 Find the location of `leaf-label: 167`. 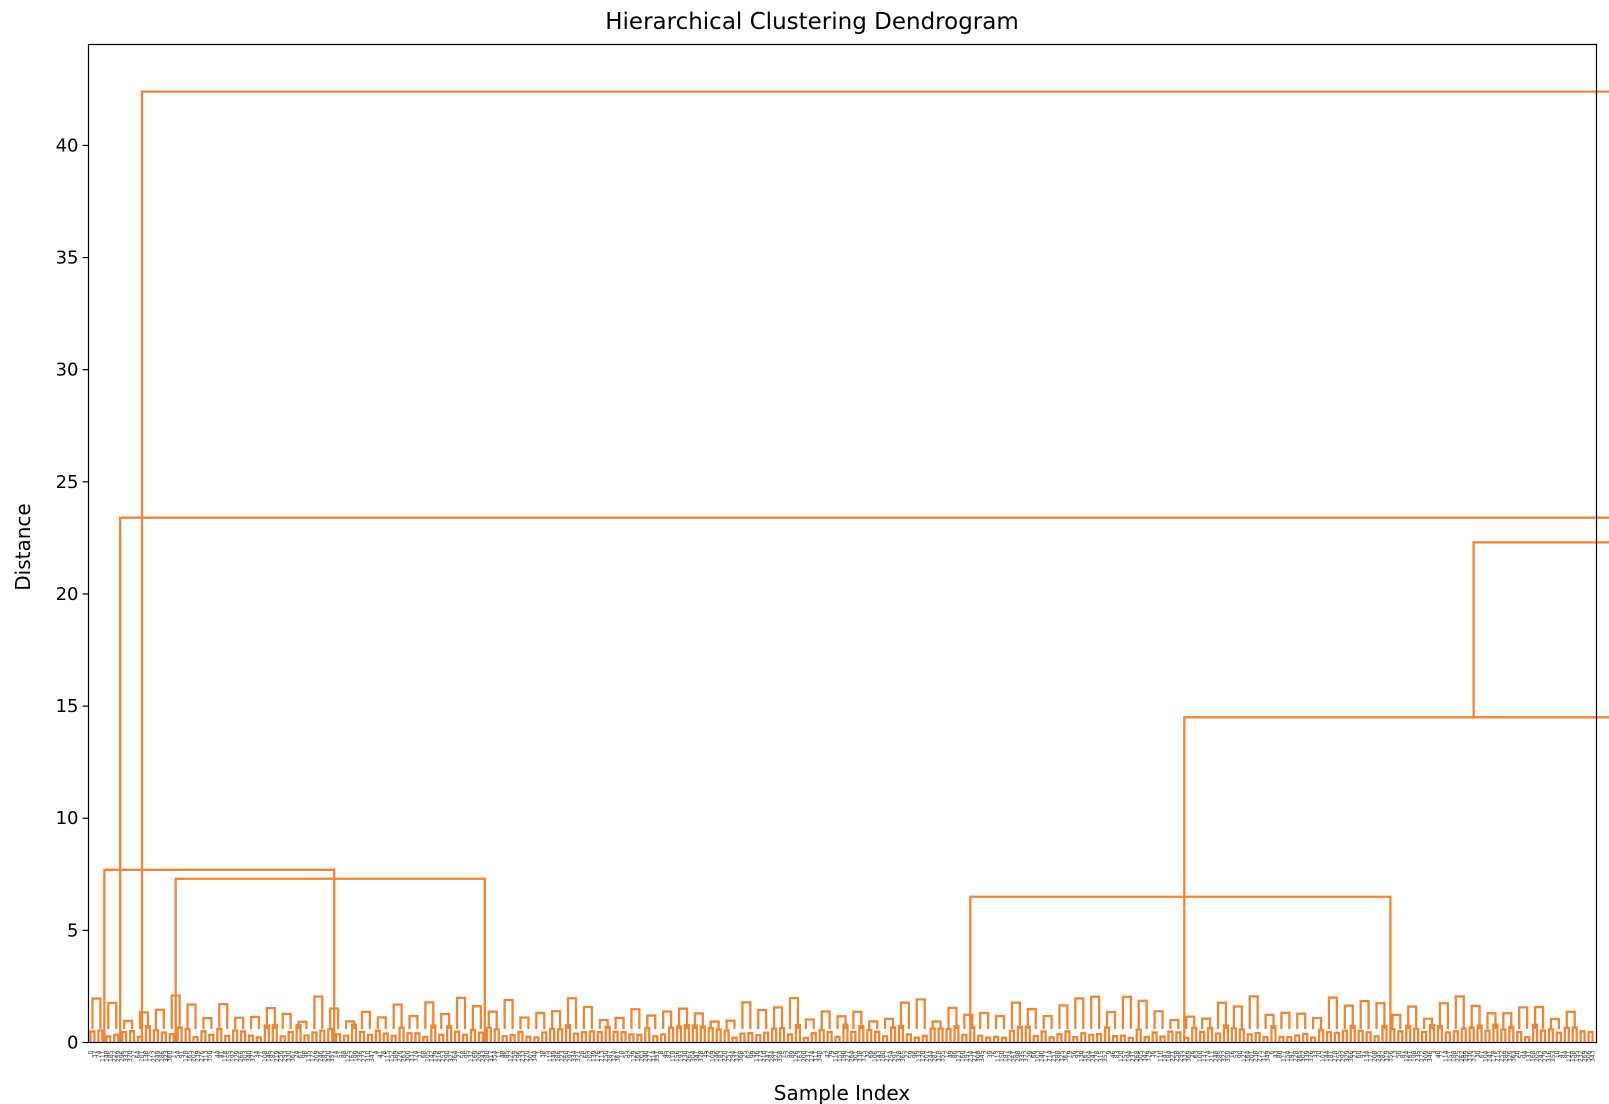

leaf-label: 167 is located at coordinates (1085, 1056).